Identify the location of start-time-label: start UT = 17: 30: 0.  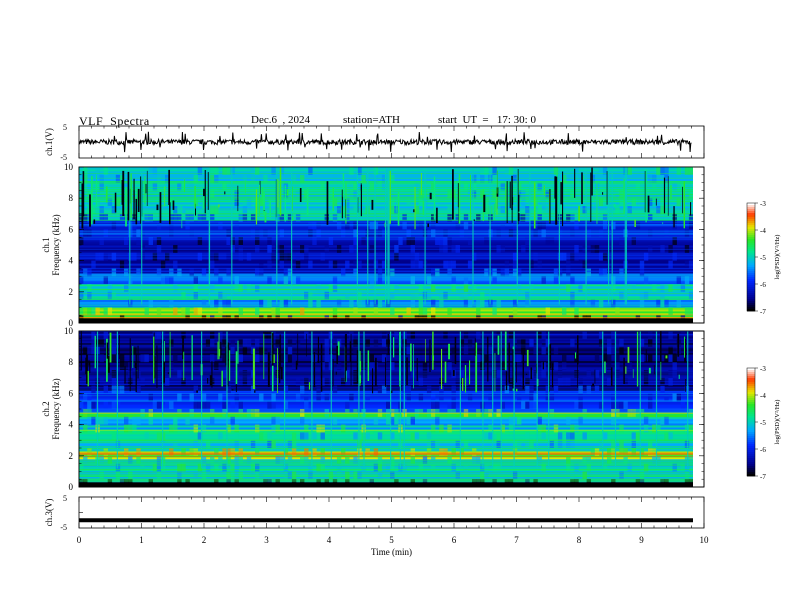
(487, 120).